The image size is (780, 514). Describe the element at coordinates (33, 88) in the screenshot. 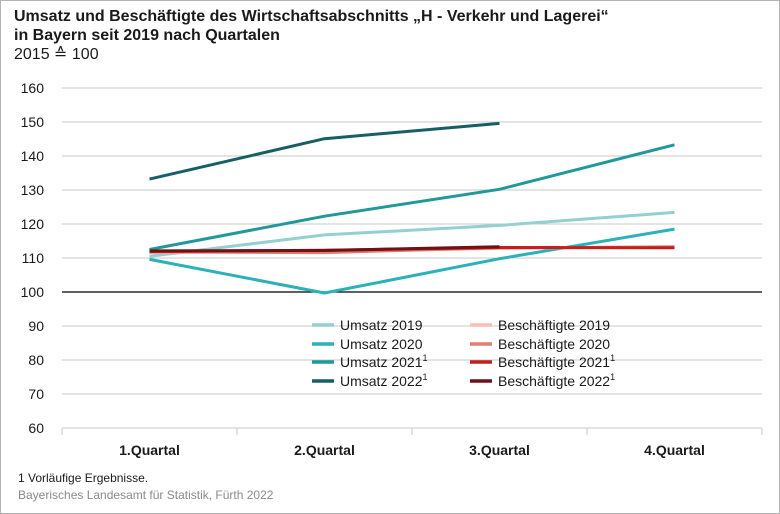

I see `y-tick-label: 160` at that location.